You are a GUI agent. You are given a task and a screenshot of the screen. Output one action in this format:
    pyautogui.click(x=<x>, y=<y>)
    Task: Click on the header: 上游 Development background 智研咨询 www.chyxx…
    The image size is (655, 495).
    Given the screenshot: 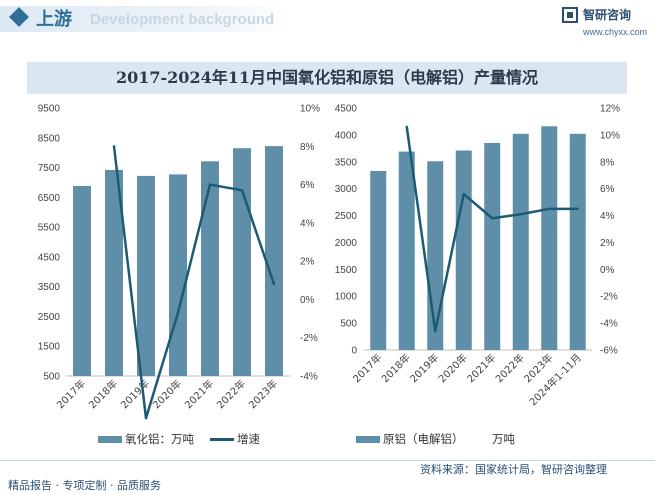 What is the action you would take?
    pyautogui.click(x=327, y=20)
    